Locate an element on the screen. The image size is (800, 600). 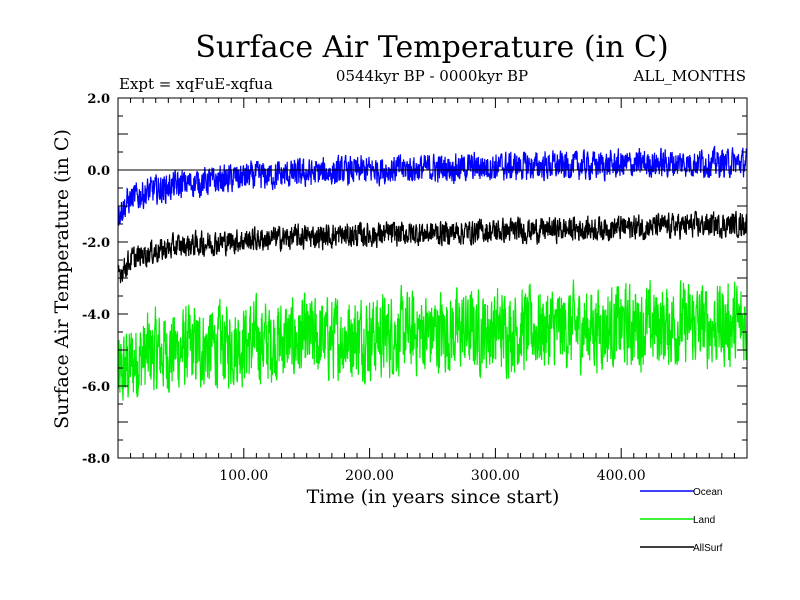
months-label: ALL_MONTHS is located at coordinates (689, 76).